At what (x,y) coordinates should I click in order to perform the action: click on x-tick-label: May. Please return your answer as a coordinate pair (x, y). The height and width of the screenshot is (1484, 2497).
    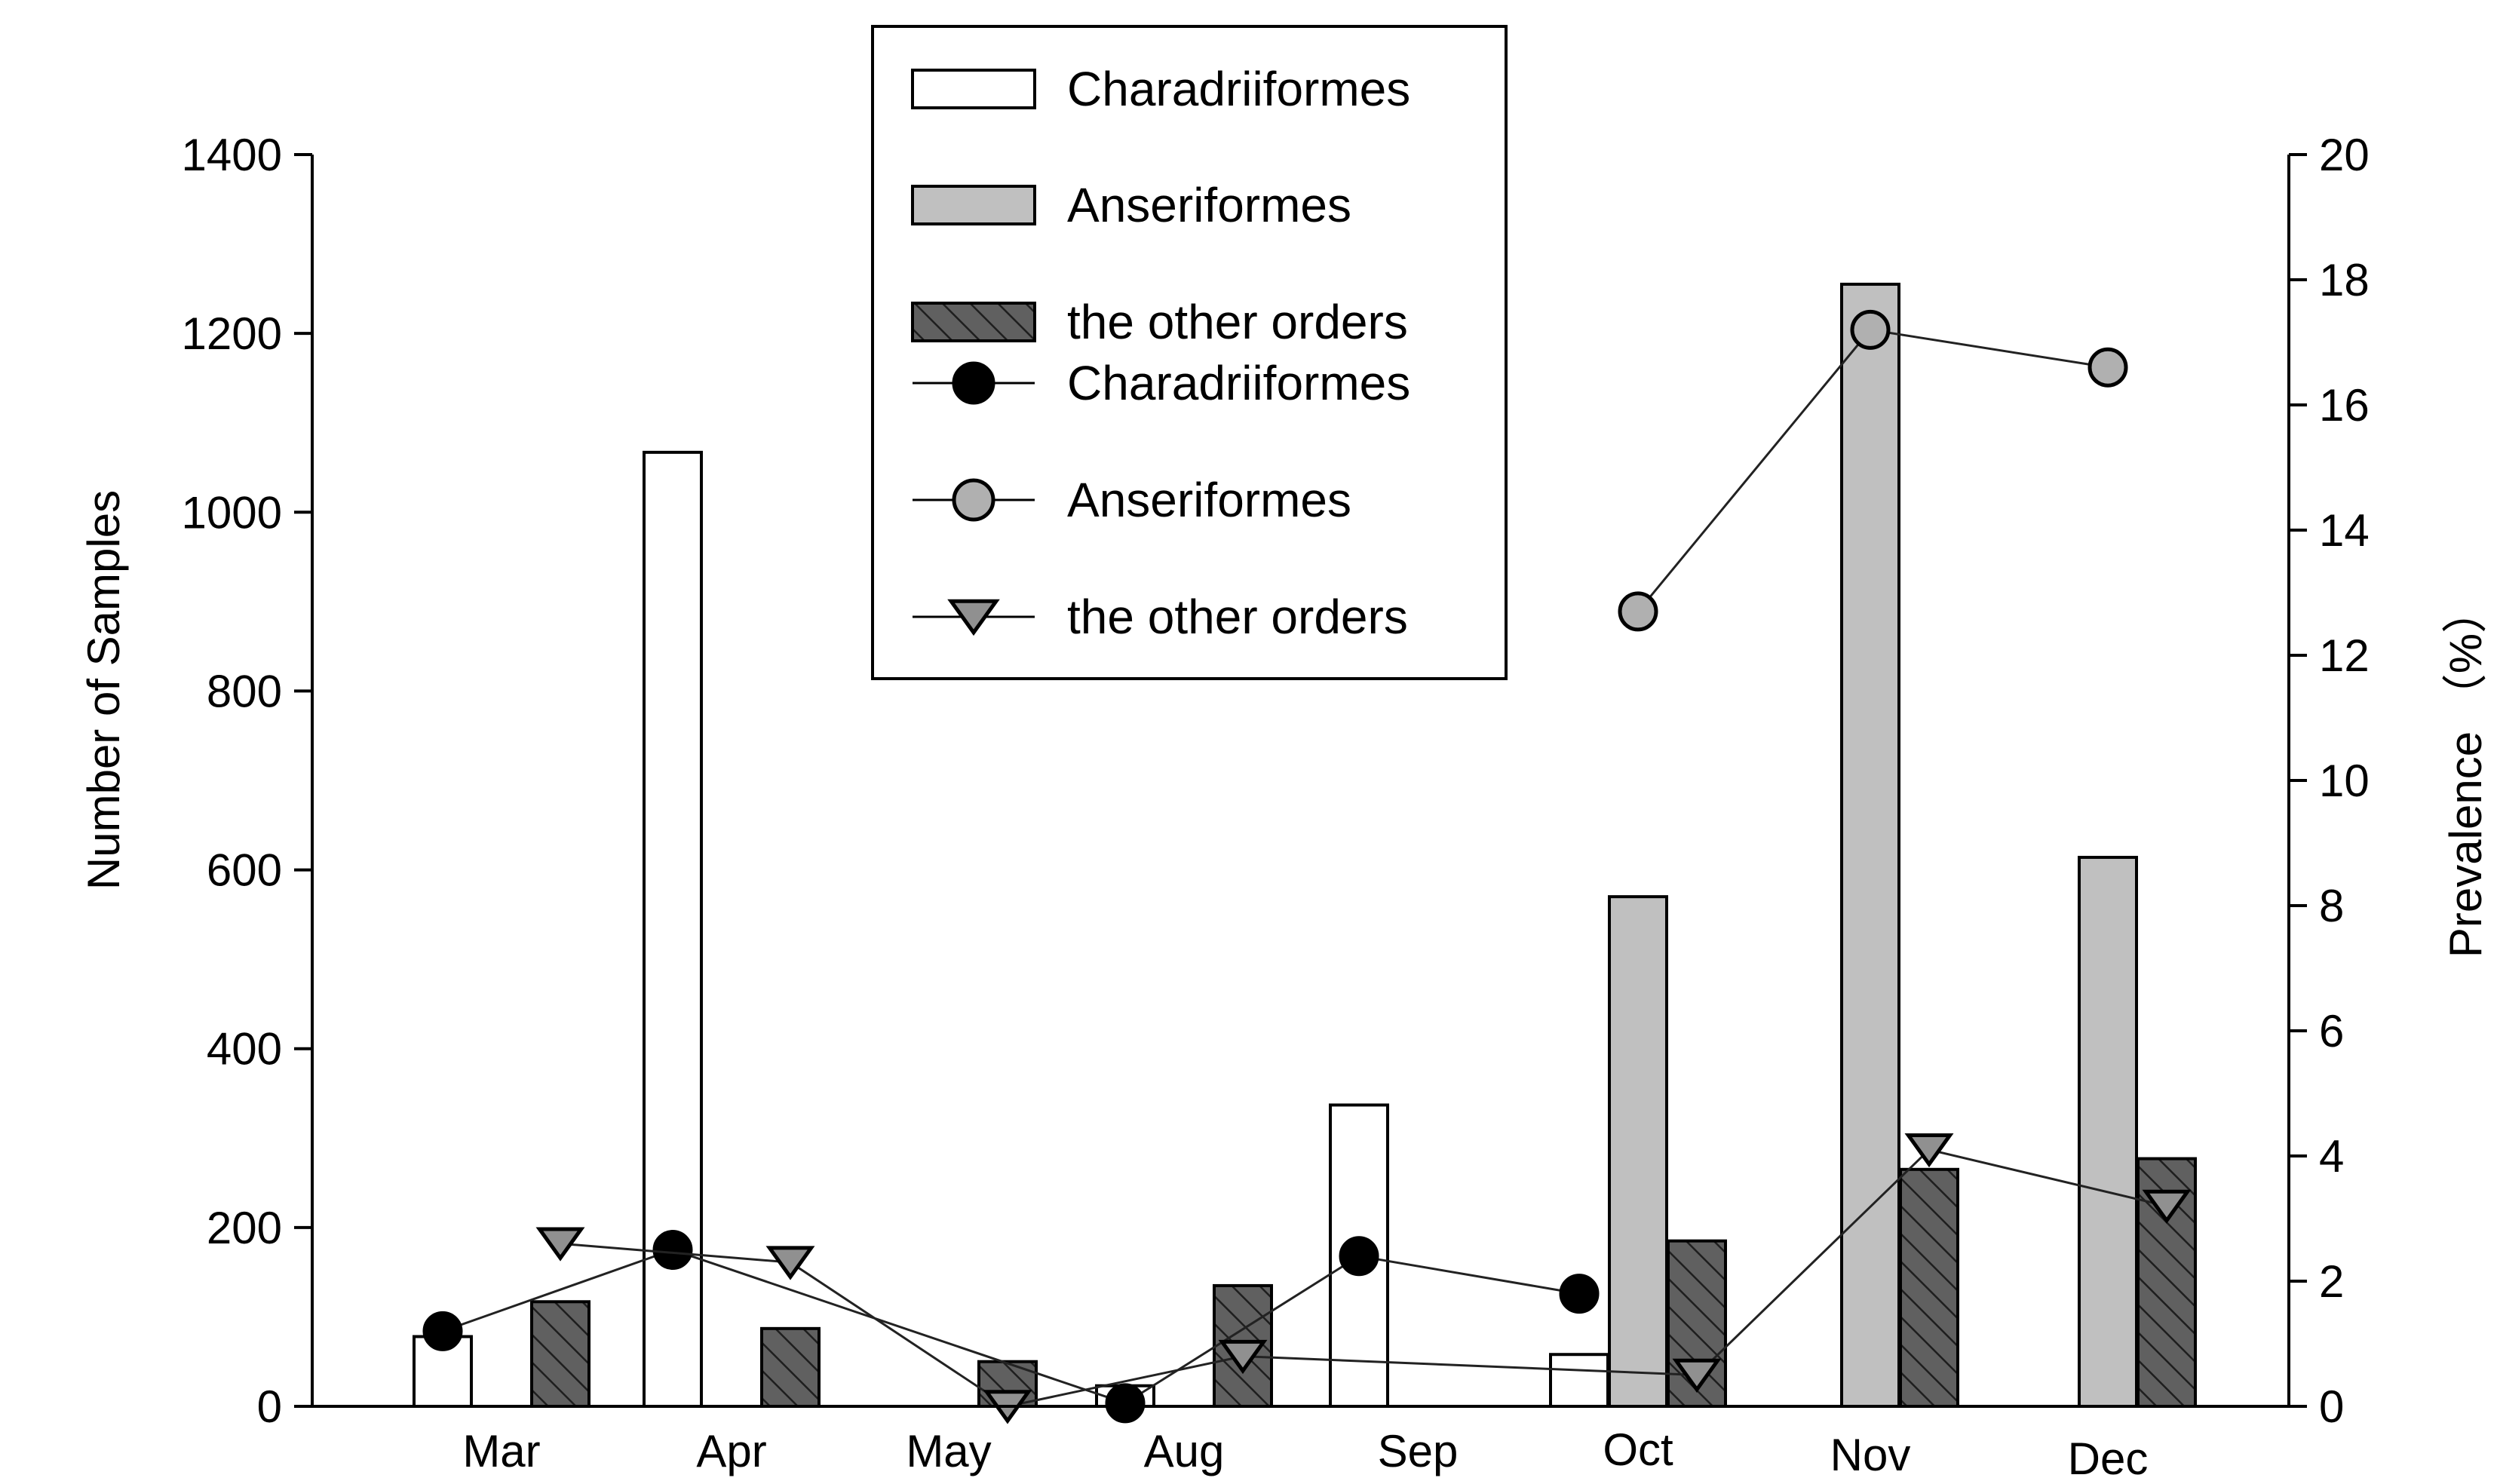
    Looking at the image, I should click on (949, 1451).